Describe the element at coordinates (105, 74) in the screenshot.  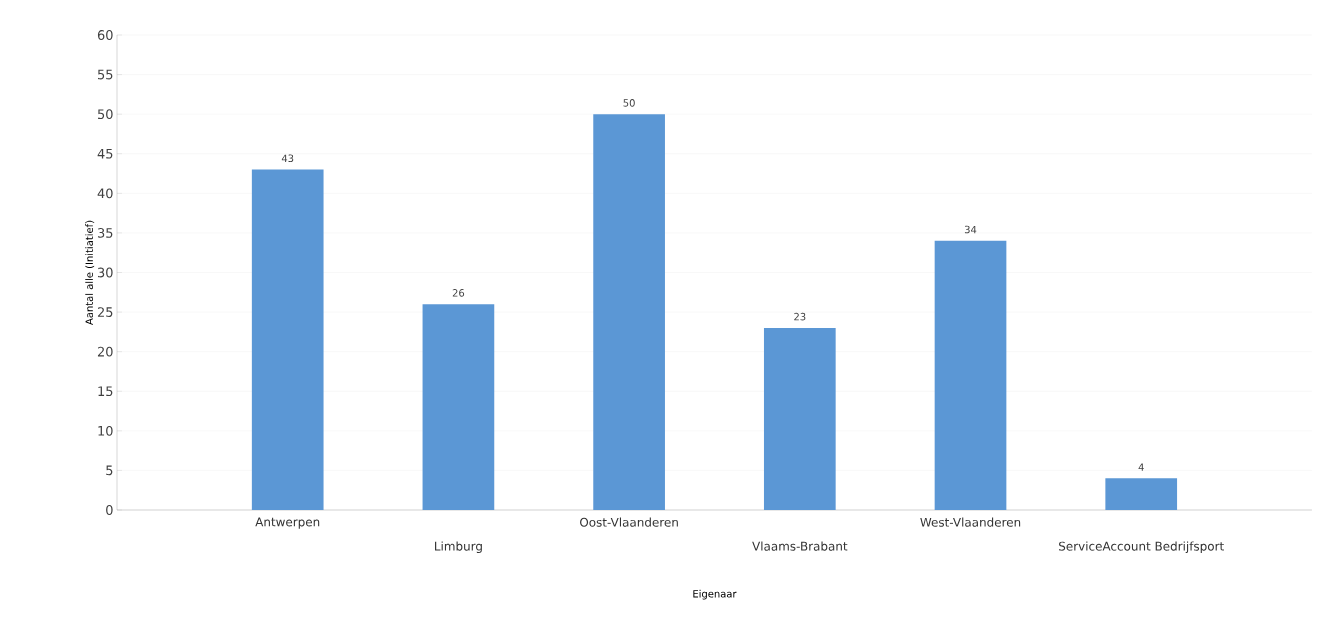
I see `y-tick-label: 55` at that location.